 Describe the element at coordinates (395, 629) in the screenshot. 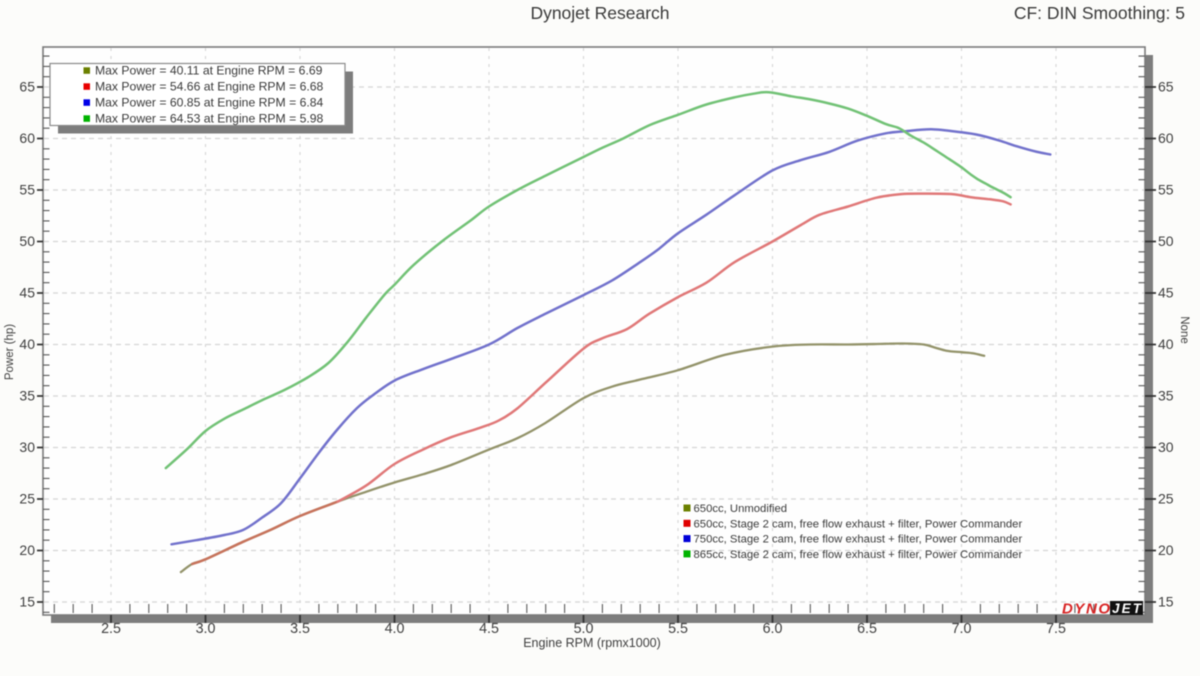

I see `svg-text: 4.0` at that location.